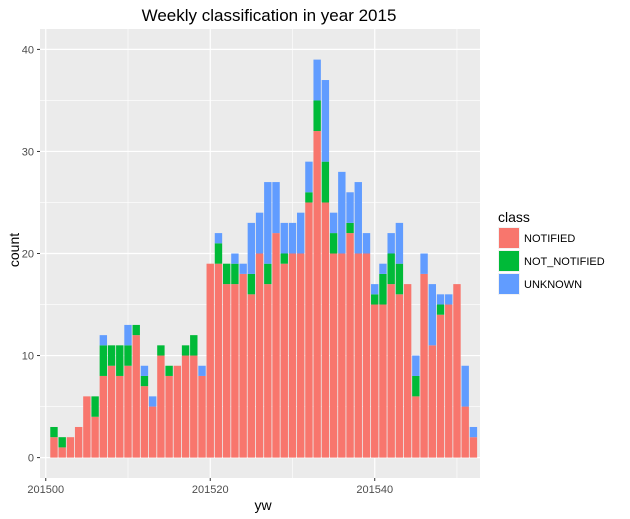 This screenshot has height=519, width=630. I want to click on y-axis-title: count, so click(14, 250).